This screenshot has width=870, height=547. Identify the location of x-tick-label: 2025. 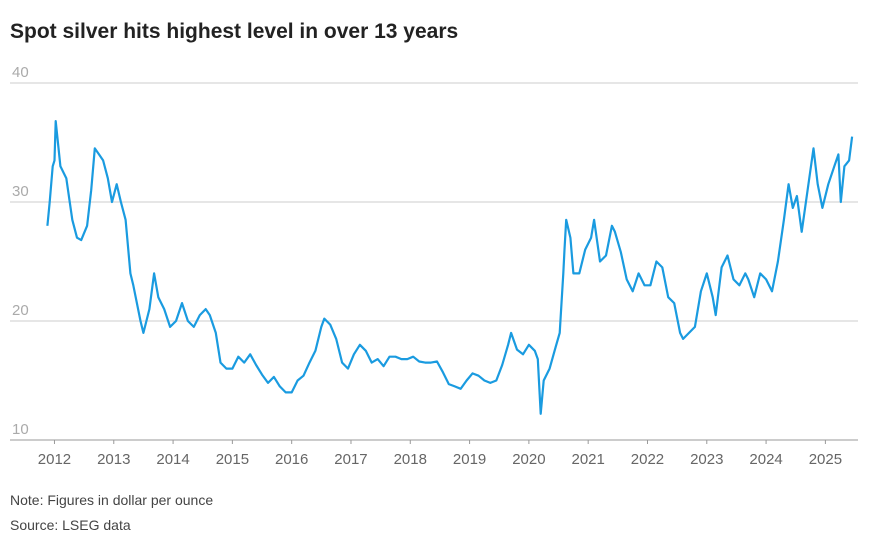
(825, 459).